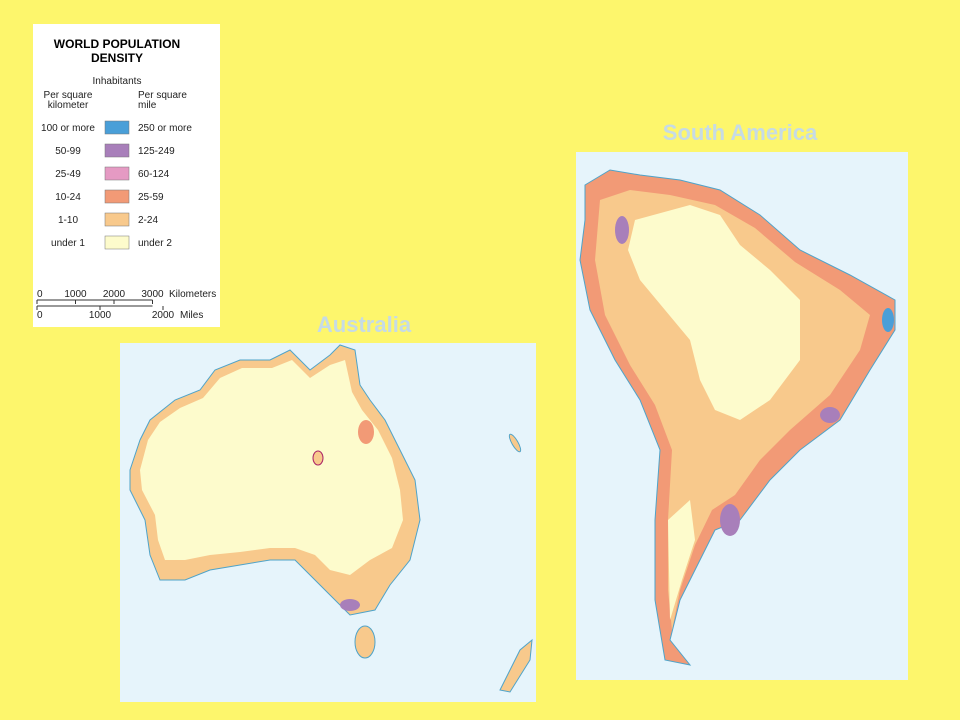 This screenshot has width=960, height=720. I want to click on scale-unit: Kilometers, so click(192, 294).